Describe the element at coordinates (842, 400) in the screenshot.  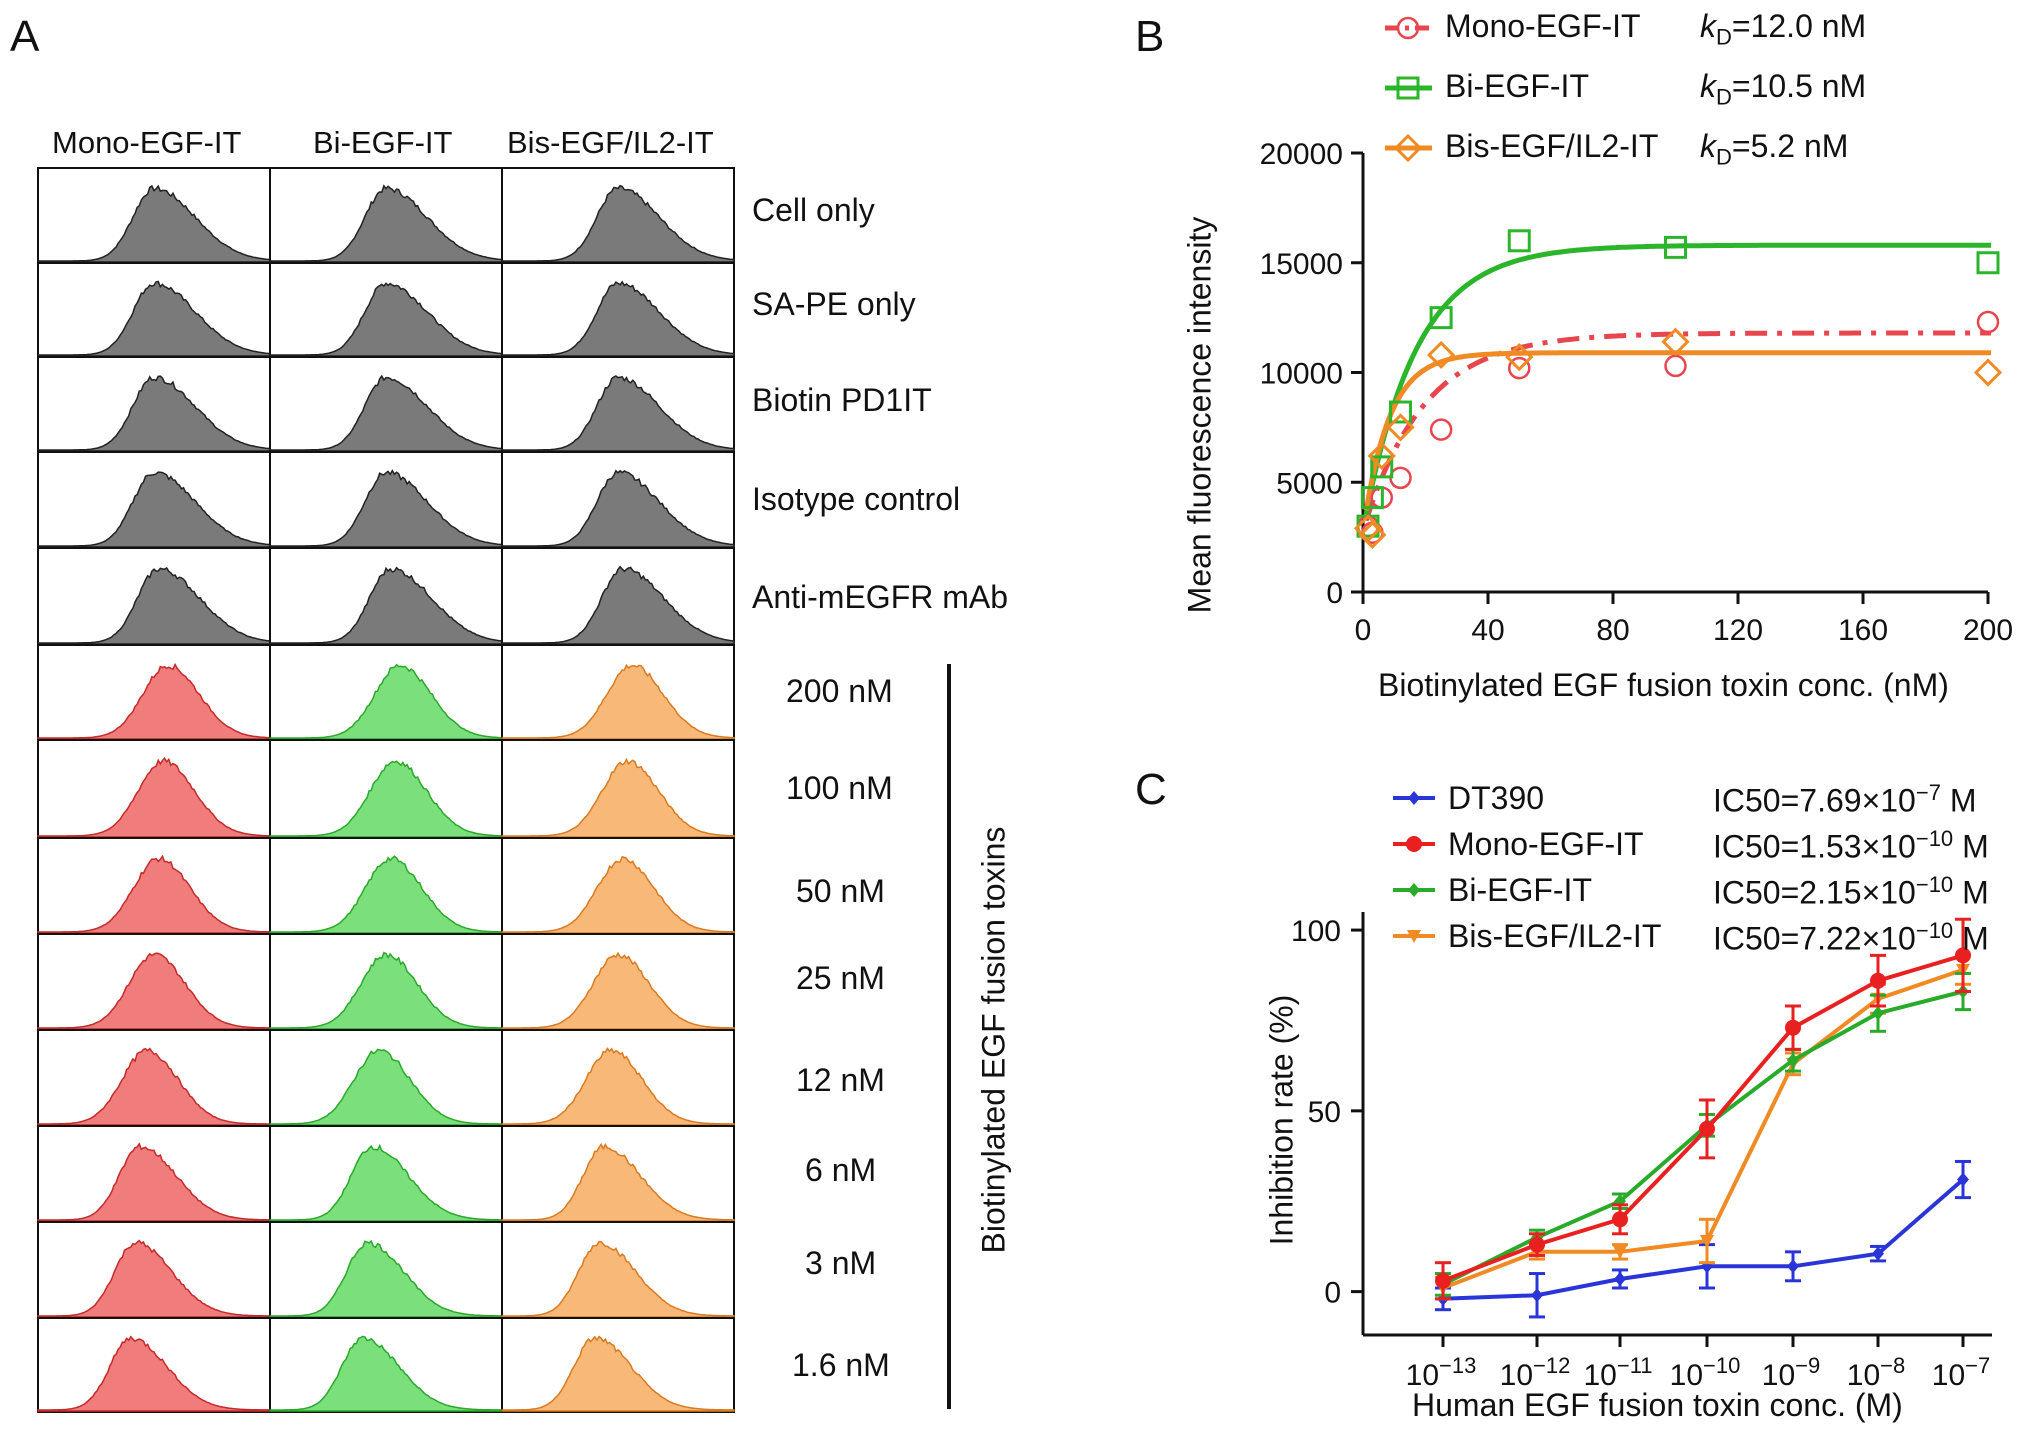
I see `row-label-biotin-pd1it: Biotin PD1IT` at that location.